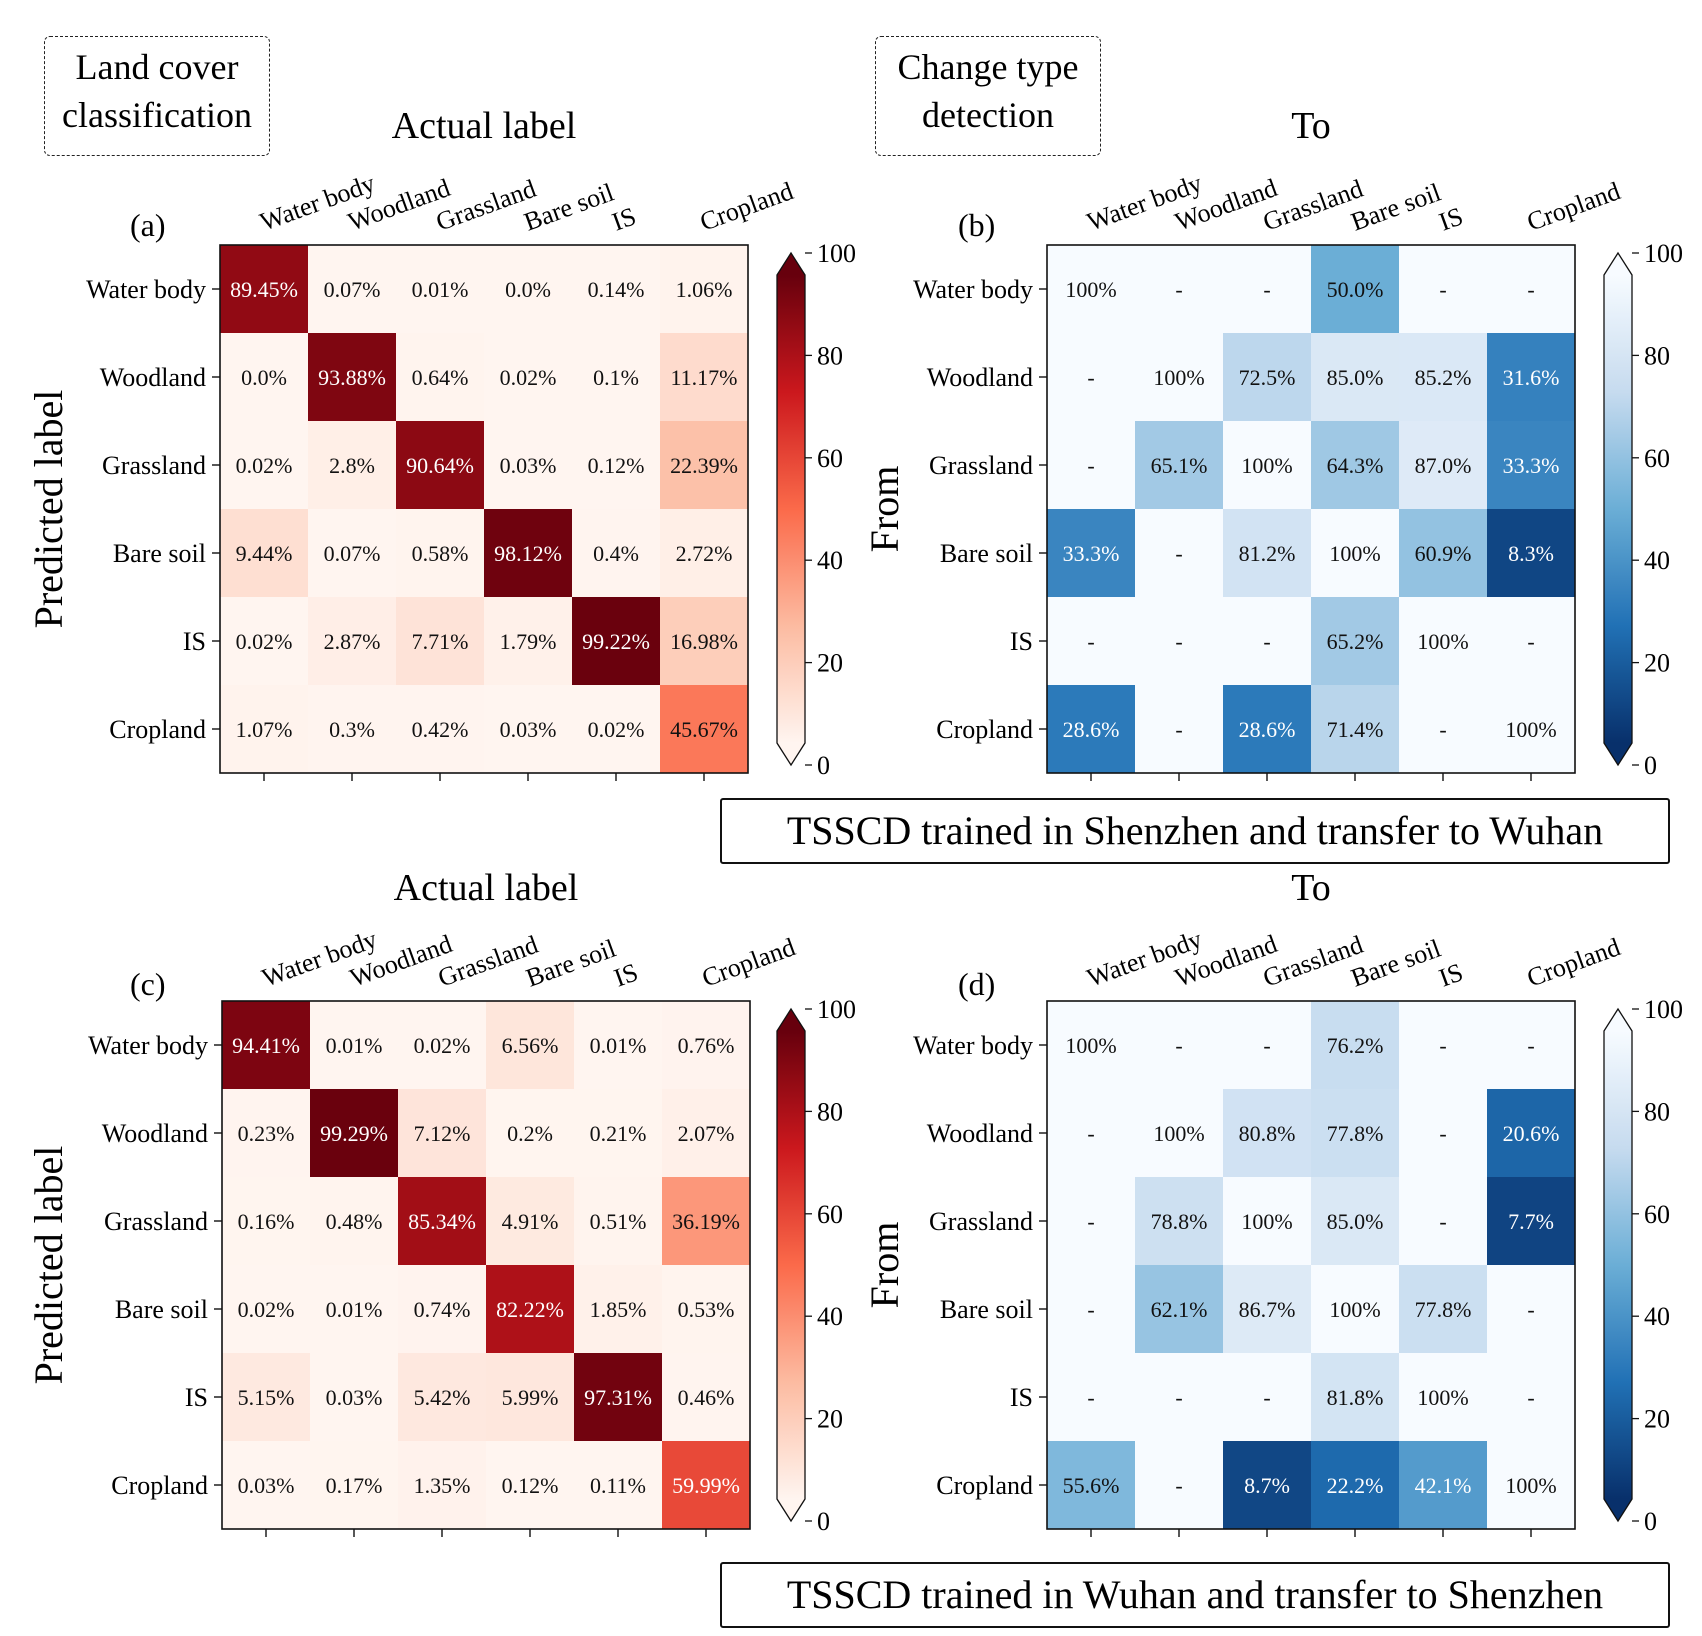 The height and width of the screenshot is (1636, 1702). Describe the element at coordinates (706, 1485) in the screenshot. I see `cell-value-label: 59.99%` at that location.